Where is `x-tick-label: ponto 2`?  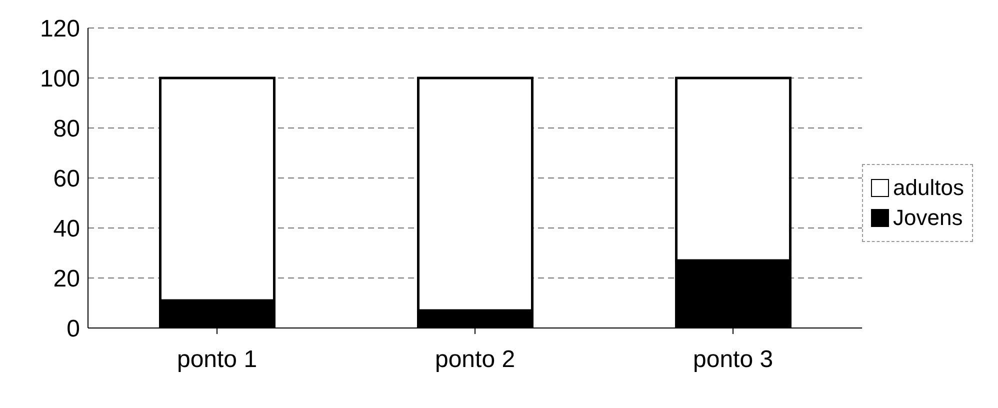
x-tick-label: ponto 2 is located at coordinates (475, 360).